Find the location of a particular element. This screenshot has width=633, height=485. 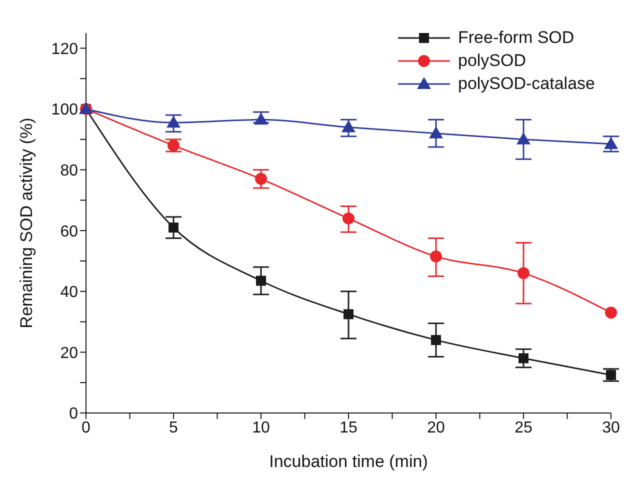

y-tick-label: 100 is located at coordinates (64, 110).